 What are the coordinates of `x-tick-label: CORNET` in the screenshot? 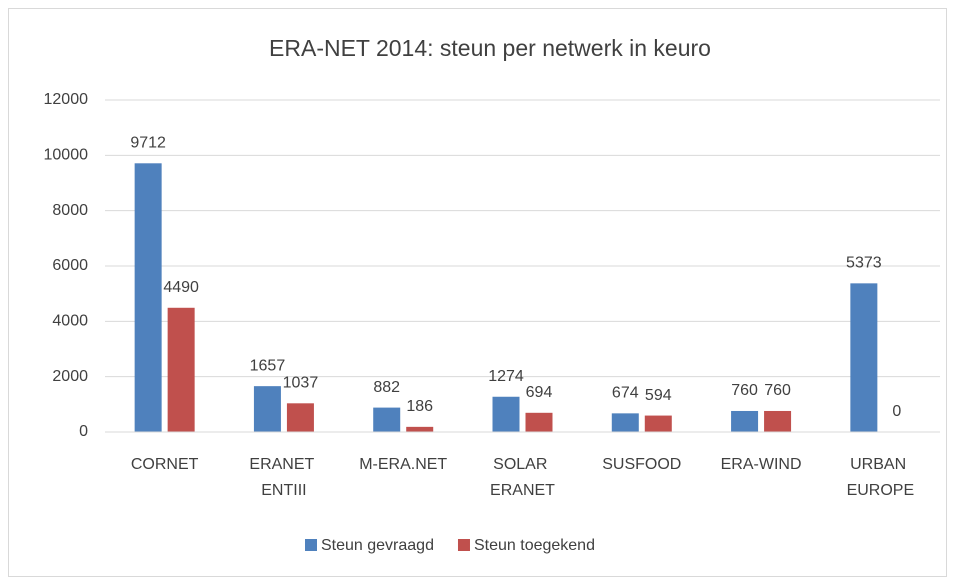 It's located at (165, 464).